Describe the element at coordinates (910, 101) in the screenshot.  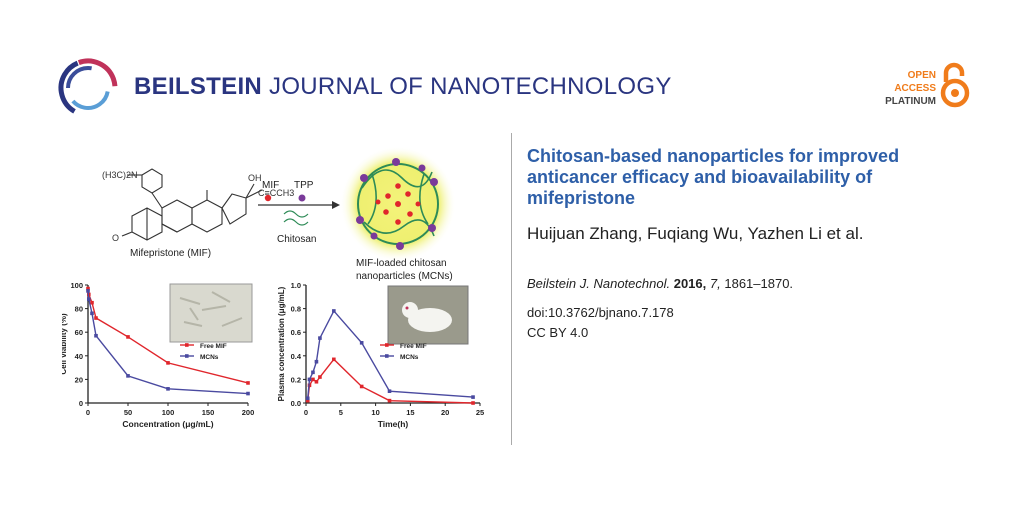
I see `open-access-line-3: PLATINUM` at that location.